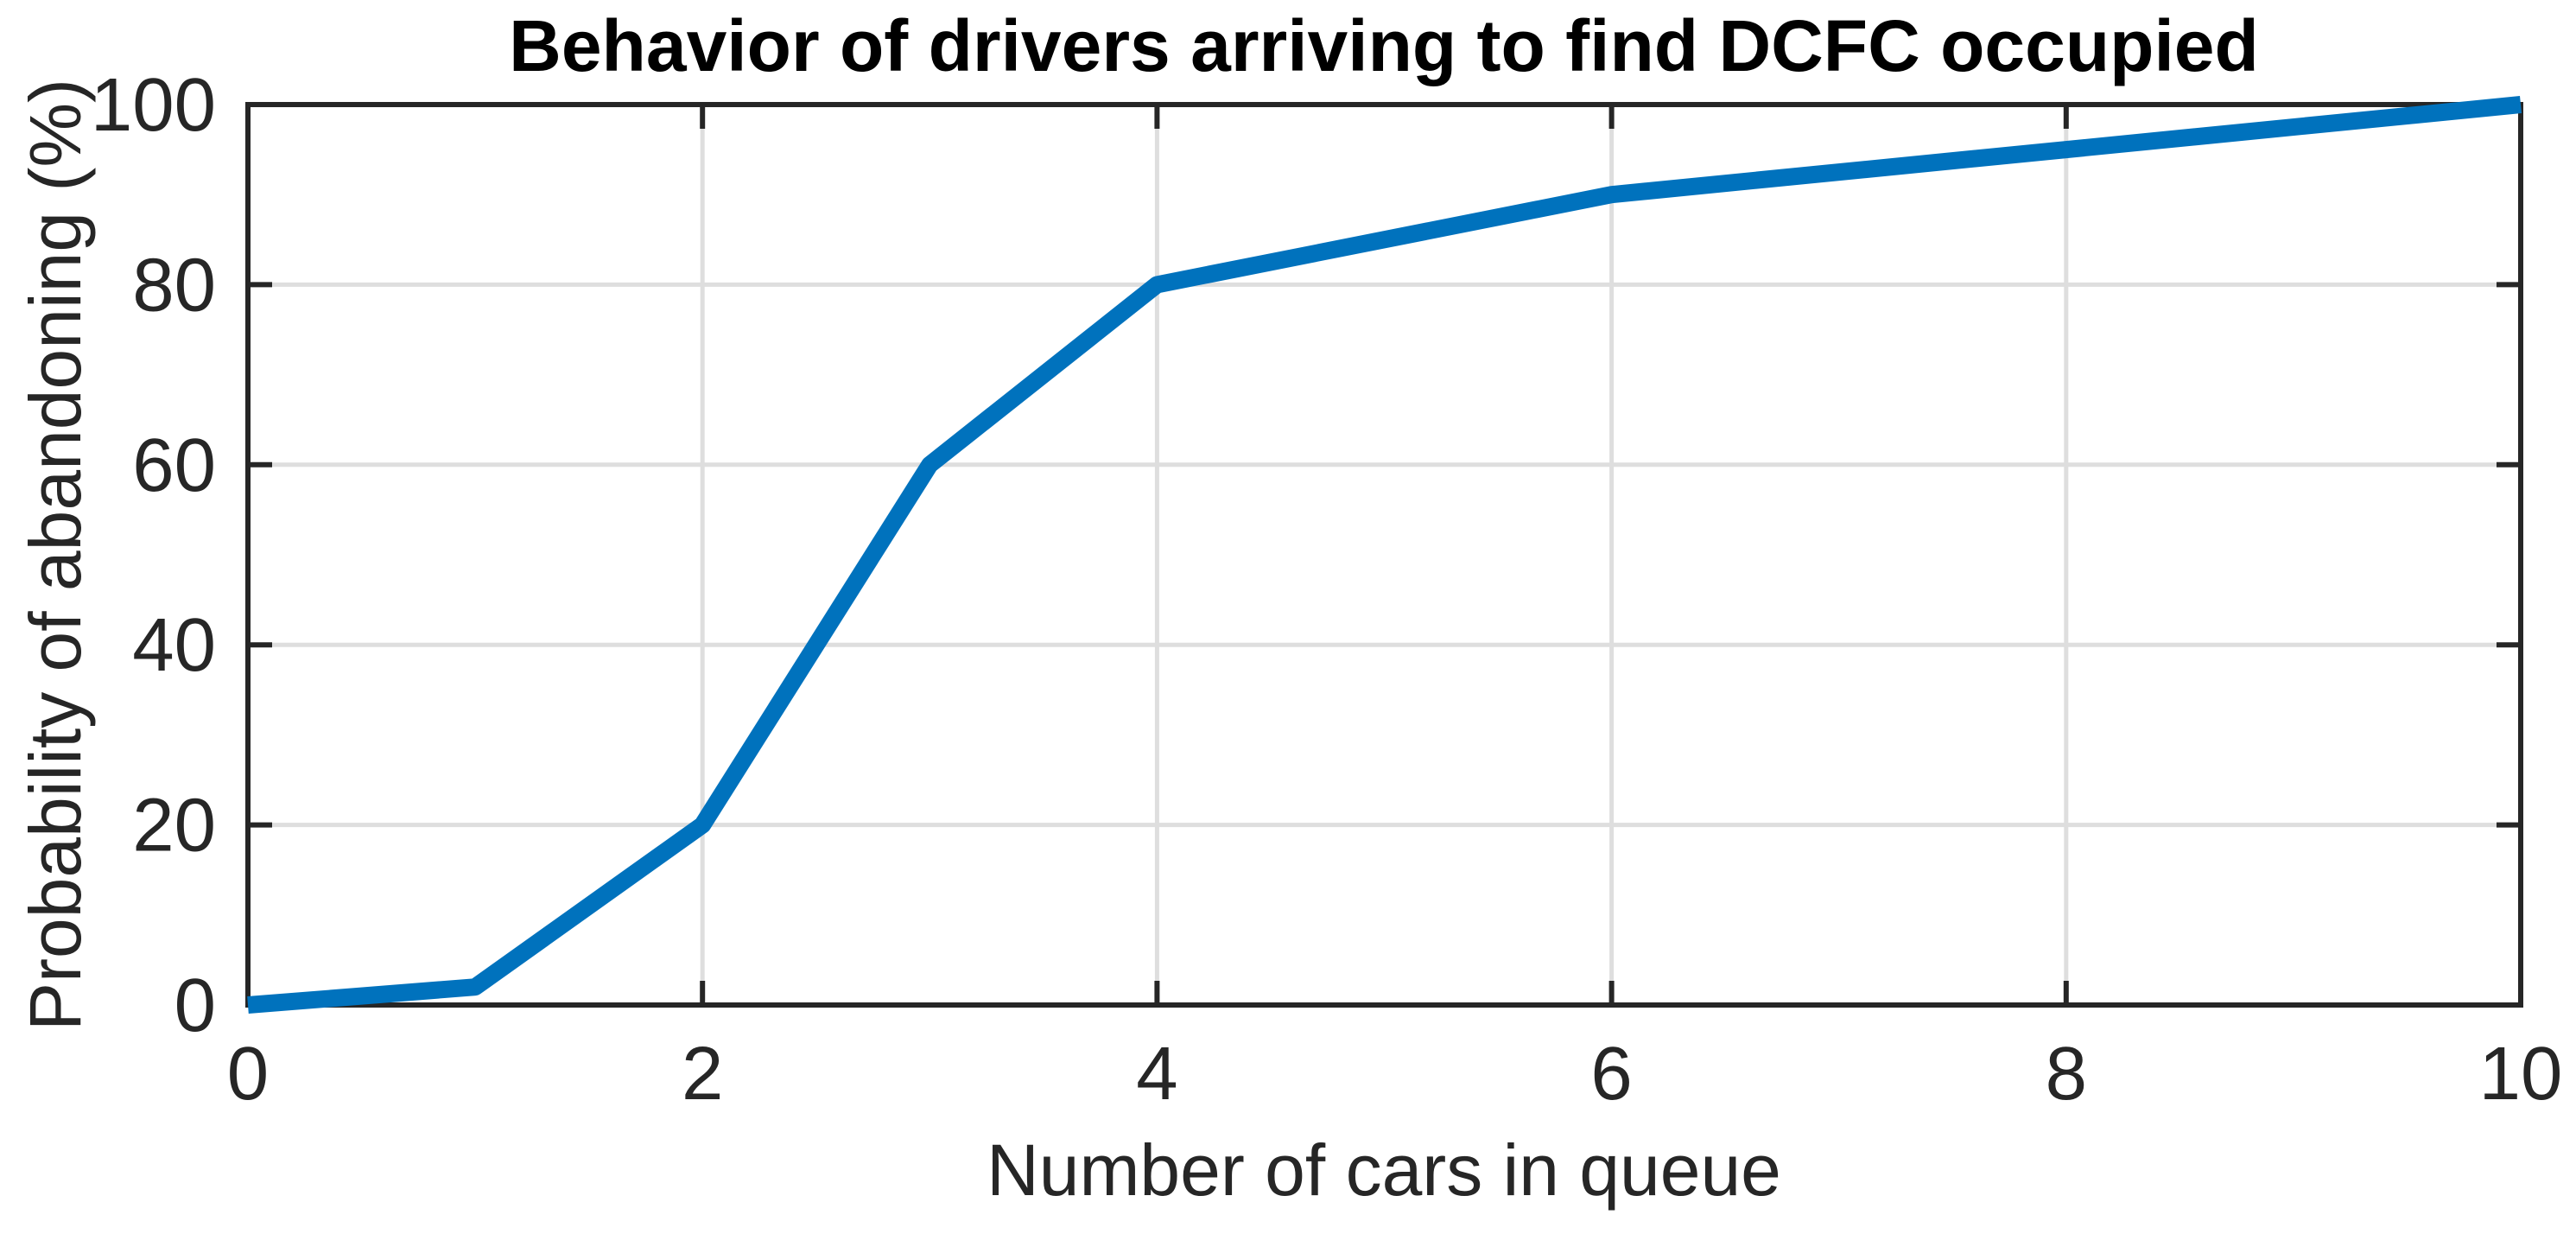  I want to click on y-tick-label: 20, so click(174, 826).